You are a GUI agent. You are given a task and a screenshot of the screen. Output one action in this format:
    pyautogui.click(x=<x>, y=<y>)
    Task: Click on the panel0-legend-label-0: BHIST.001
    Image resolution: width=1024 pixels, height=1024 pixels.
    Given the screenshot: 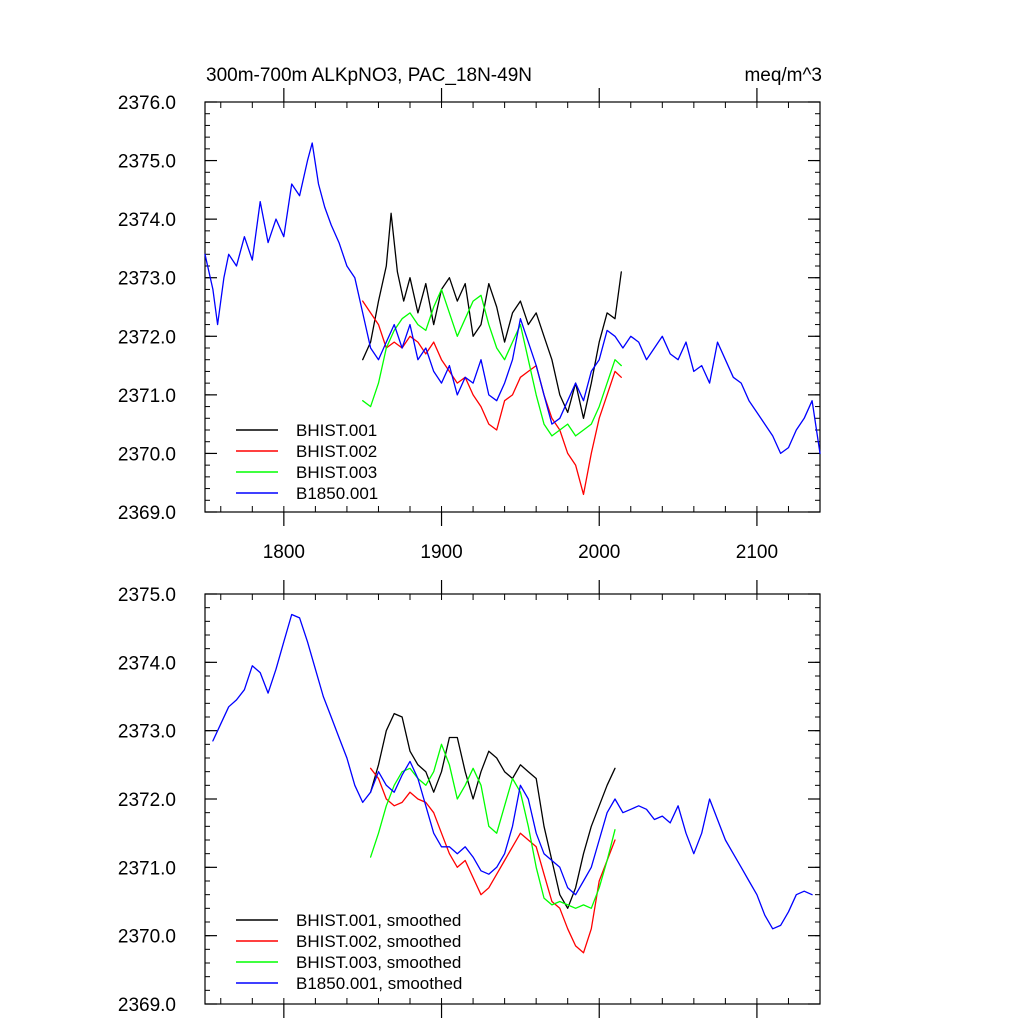 What is the action you would take?
    pyautogui.click(x=336, y=430)
    